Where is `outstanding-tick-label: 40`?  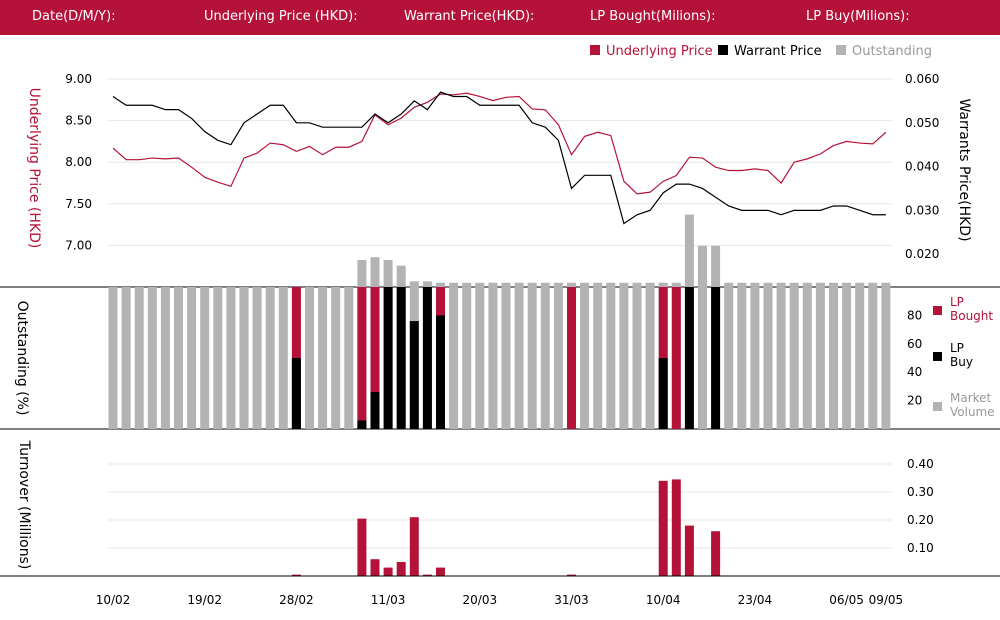
outstanding-tick-label: 40 is located at coordinates (914, 372).